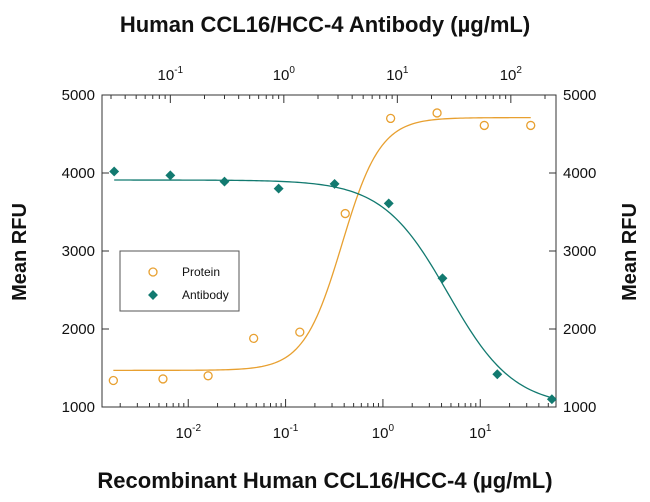 This screenshot has height=502, width=650. Describe the element at coordinates (78, 173) in the screenshot. I see `y-tick-label-left: 4000` at that location.